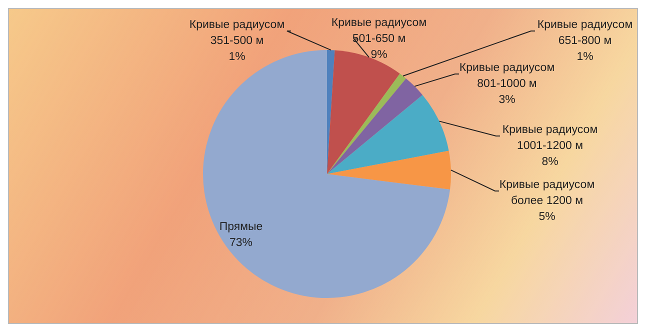 This screenshot has height=332, width=646. I want to click on data-label: 8%, so click(550, 162).